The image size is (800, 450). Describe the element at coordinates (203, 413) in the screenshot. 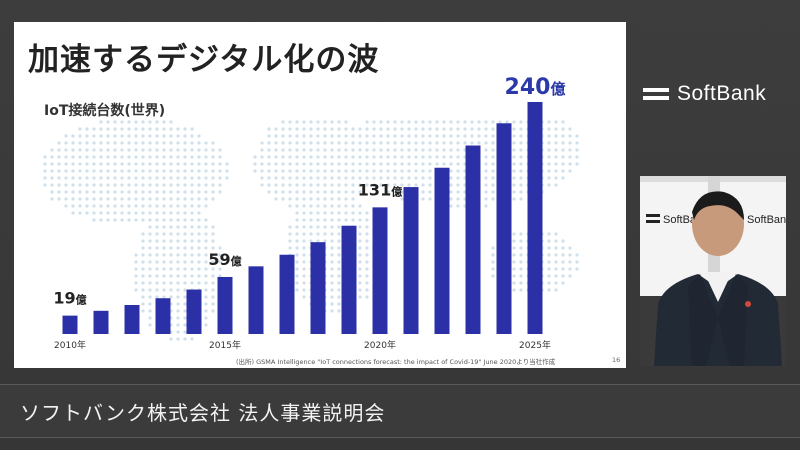

I see `caption-text: ソフトバンク株式会社 法人事業説明会` at that location.